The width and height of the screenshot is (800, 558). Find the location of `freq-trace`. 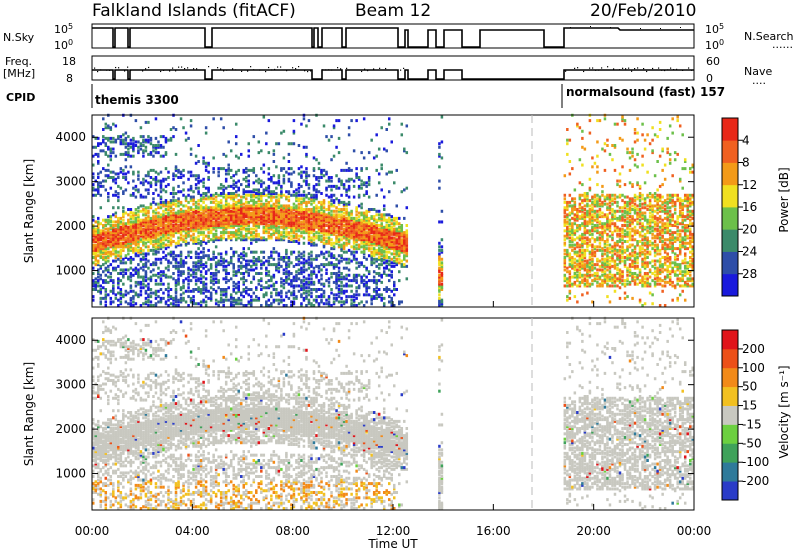

freq-trace is located at coordinates (393, 74).